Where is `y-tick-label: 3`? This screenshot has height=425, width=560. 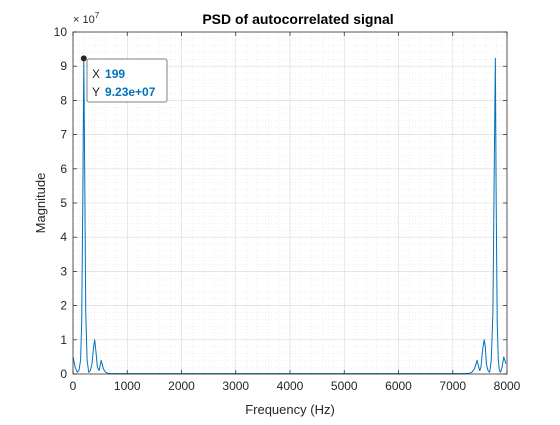
y-tick-label: 3 is located at coordinates (63, 271).